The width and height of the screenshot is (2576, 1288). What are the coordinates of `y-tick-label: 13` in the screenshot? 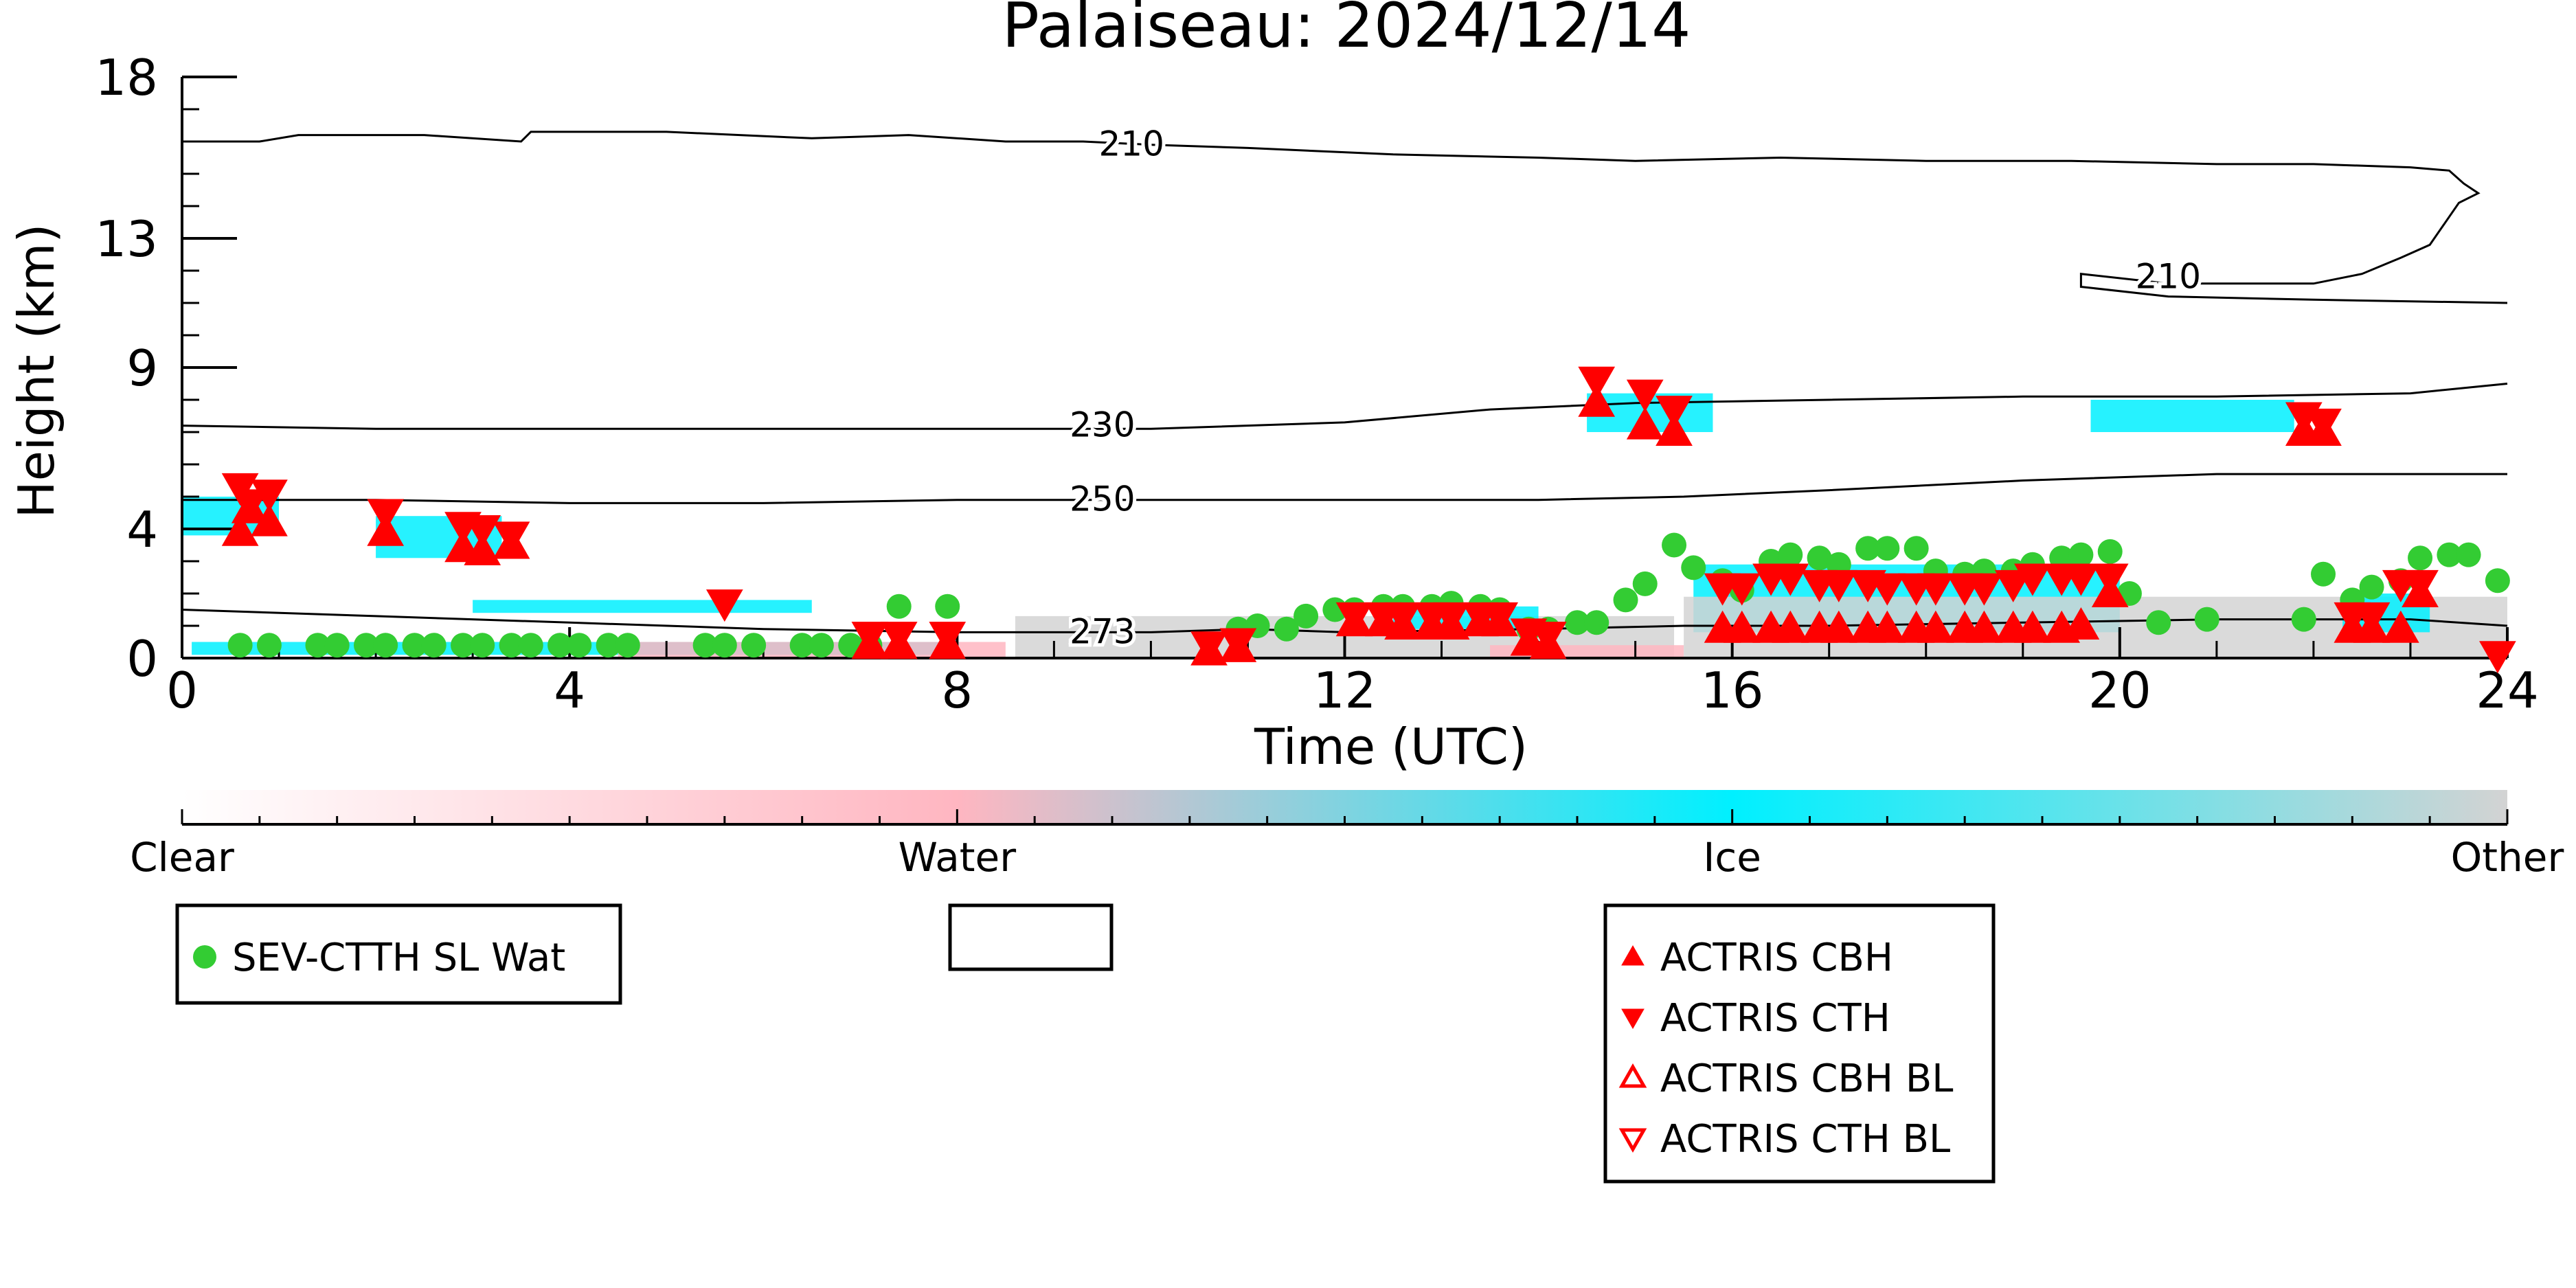 It's located at (126, 239).